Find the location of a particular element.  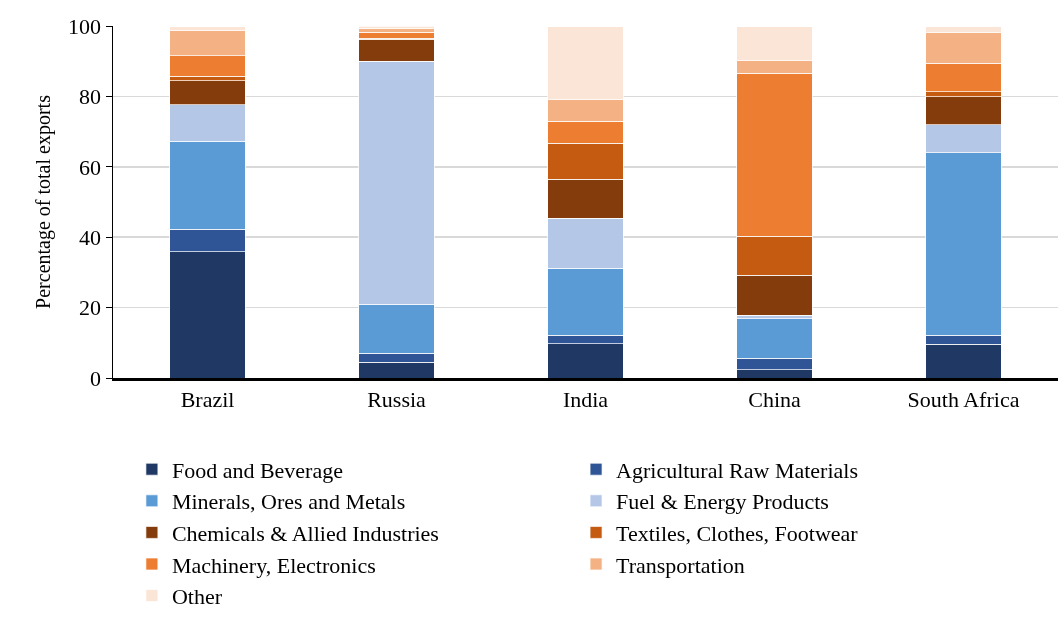

x-tick-label: China is located at coordinates (774, 399).